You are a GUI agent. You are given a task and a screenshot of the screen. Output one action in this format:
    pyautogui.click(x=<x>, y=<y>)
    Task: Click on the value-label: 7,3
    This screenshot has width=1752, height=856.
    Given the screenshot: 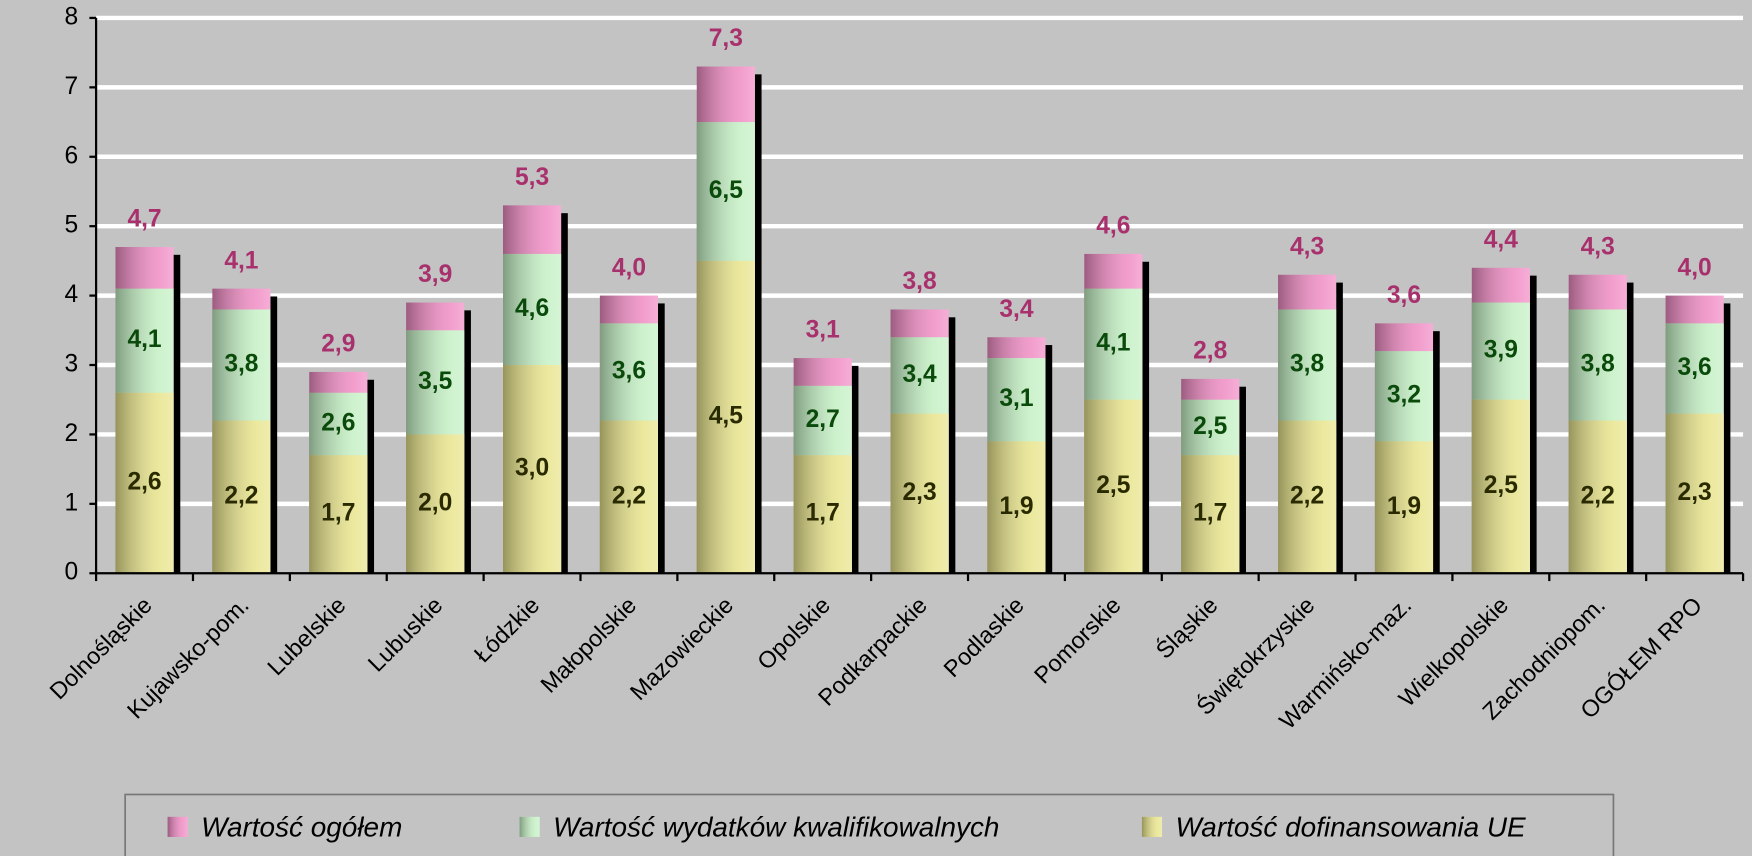 What is the action you would take?
    pyautogui.click(x=726, y=38)
    